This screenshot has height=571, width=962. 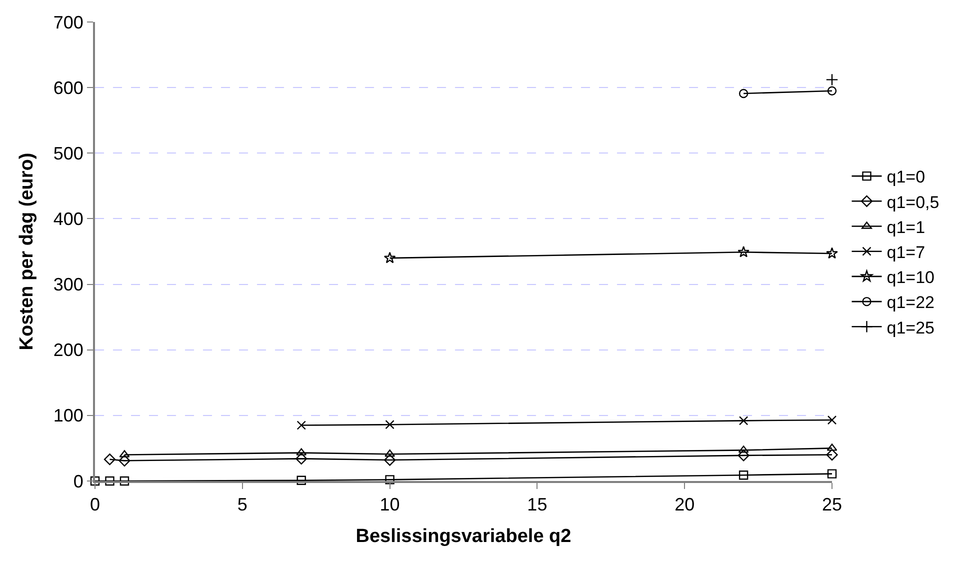 I want to click on x-tick-label: 10, so click(x=390, y=504).